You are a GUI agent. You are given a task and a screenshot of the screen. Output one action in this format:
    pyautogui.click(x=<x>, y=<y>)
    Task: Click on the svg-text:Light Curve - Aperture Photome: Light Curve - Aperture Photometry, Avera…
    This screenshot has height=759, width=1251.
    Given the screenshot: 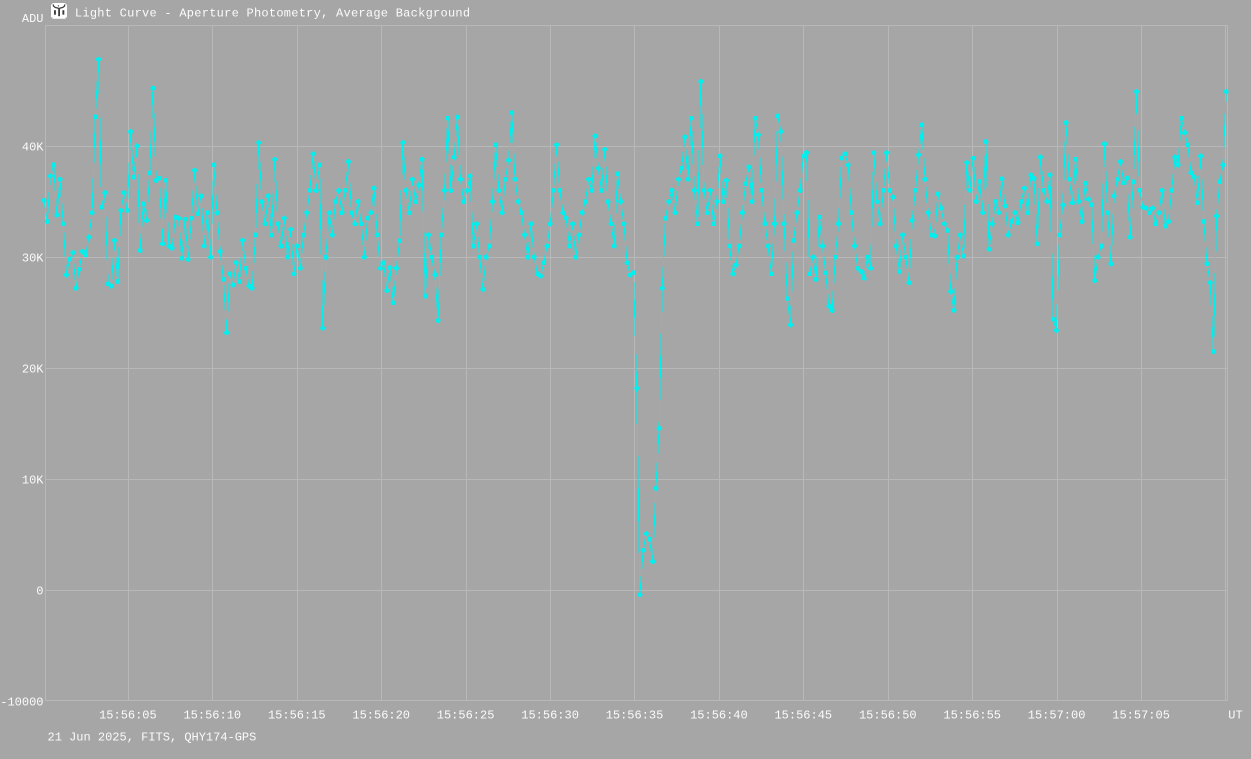 What is the action you would take?
    pyautogui.click(x=272, y=14)
    